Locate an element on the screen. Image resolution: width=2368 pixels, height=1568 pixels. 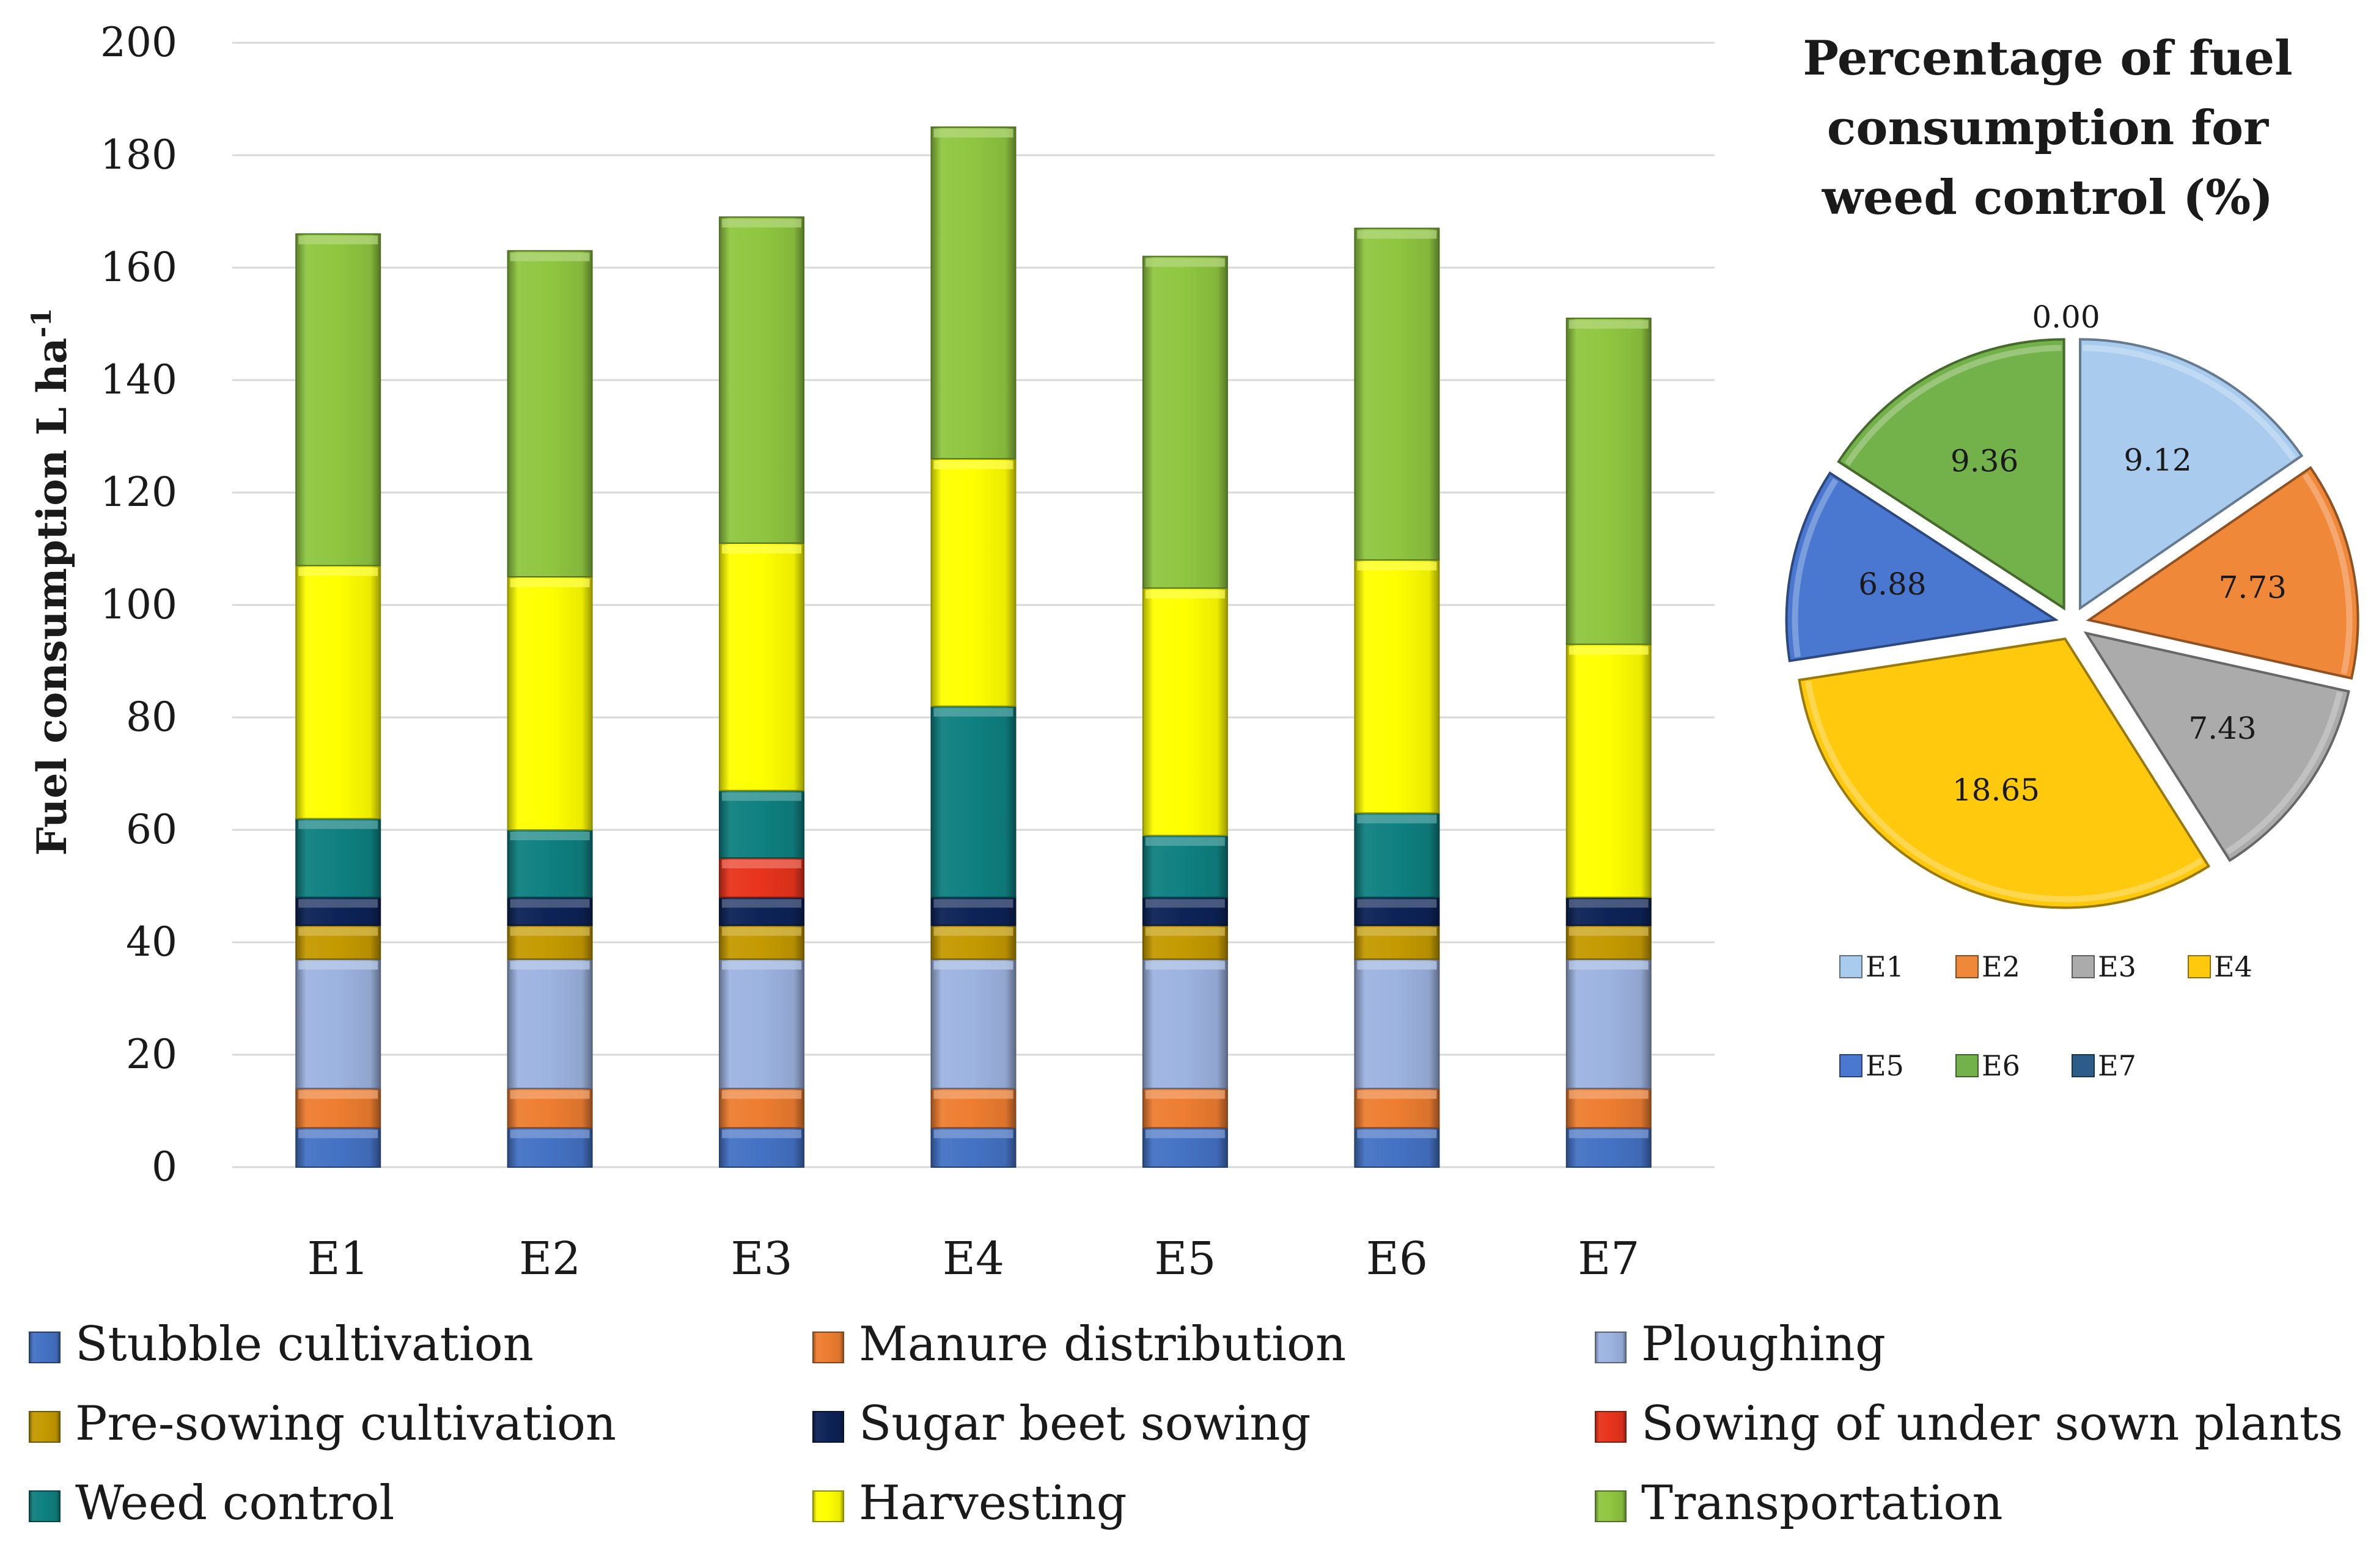
pie-title-line-3: weed control (%) is located at coordinates (2047, 197).